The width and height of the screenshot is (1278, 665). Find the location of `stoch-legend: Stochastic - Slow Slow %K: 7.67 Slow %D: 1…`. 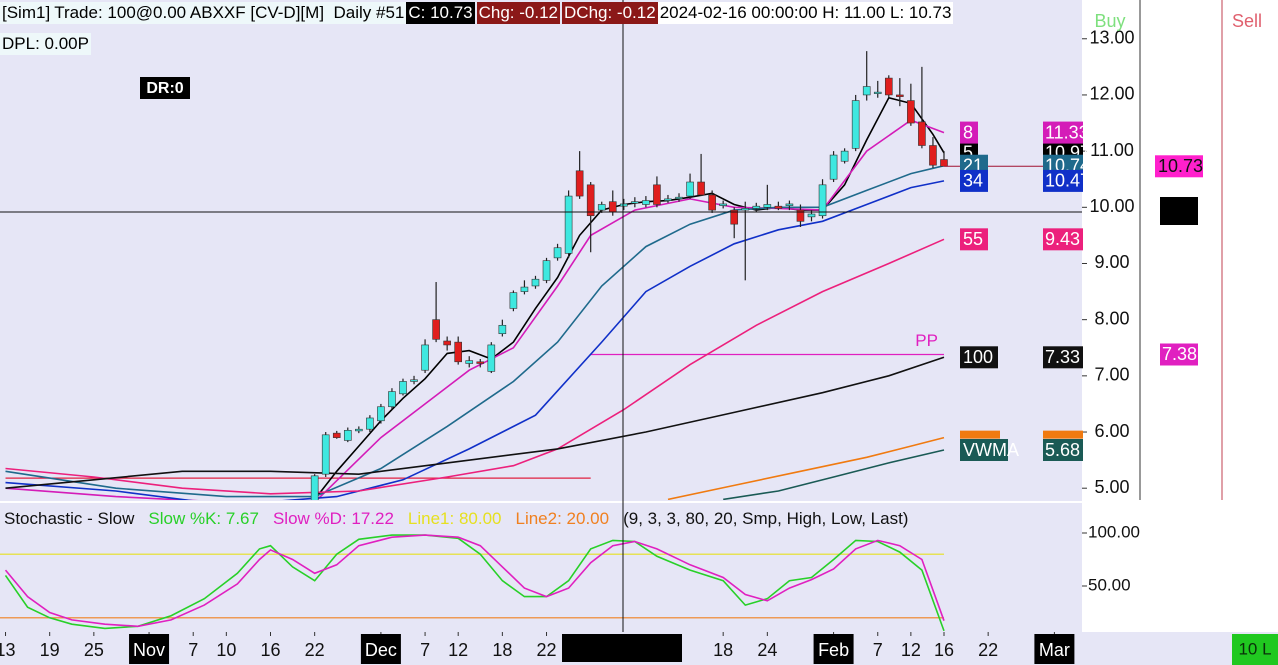

stoch-legend: Stochastic - Slow Slow %K: 7.67 Slow %D: 1… is located at coordinates (456, 519).